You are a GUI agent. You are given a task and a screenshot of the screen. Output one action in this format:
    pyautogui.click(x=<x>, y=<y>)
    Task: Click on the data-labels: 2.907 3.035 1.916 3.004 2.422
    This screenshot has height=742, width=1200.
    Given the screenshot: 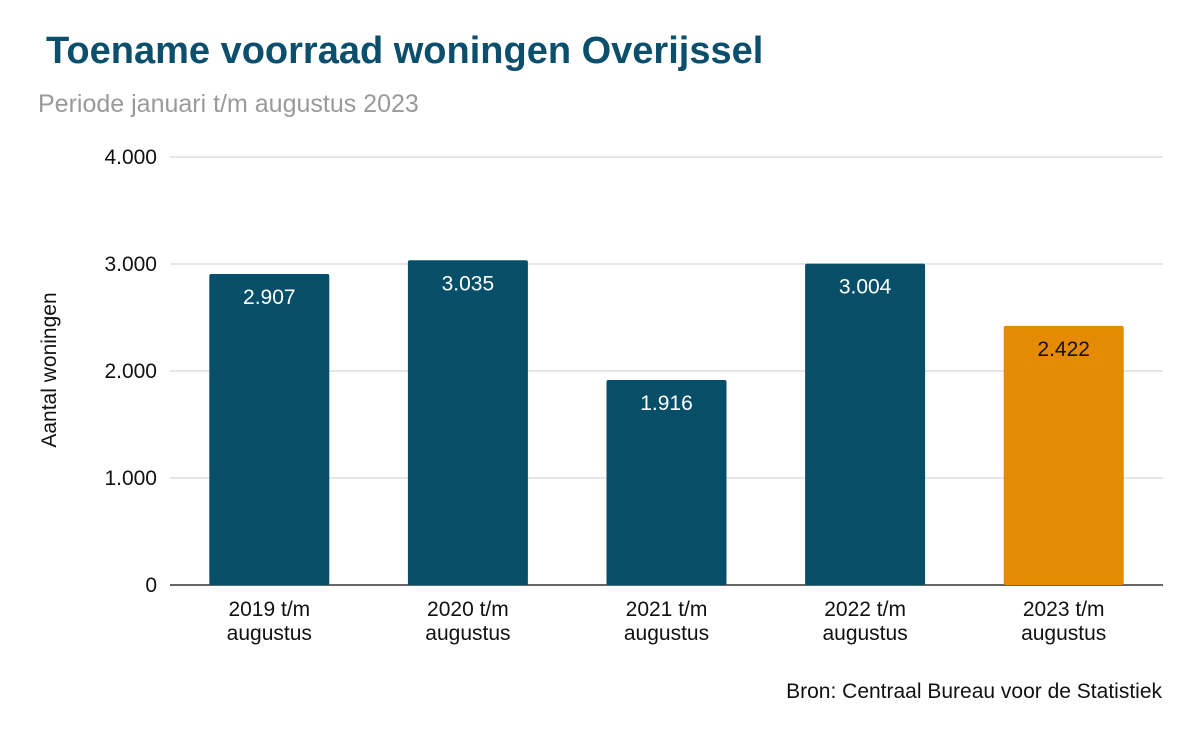 What is the action you would take?
    pyautogui.click(x=666, y=343)
    